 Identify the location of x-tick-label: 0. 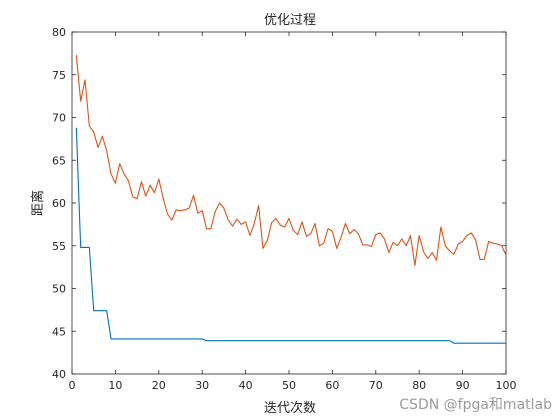
(72, 385).